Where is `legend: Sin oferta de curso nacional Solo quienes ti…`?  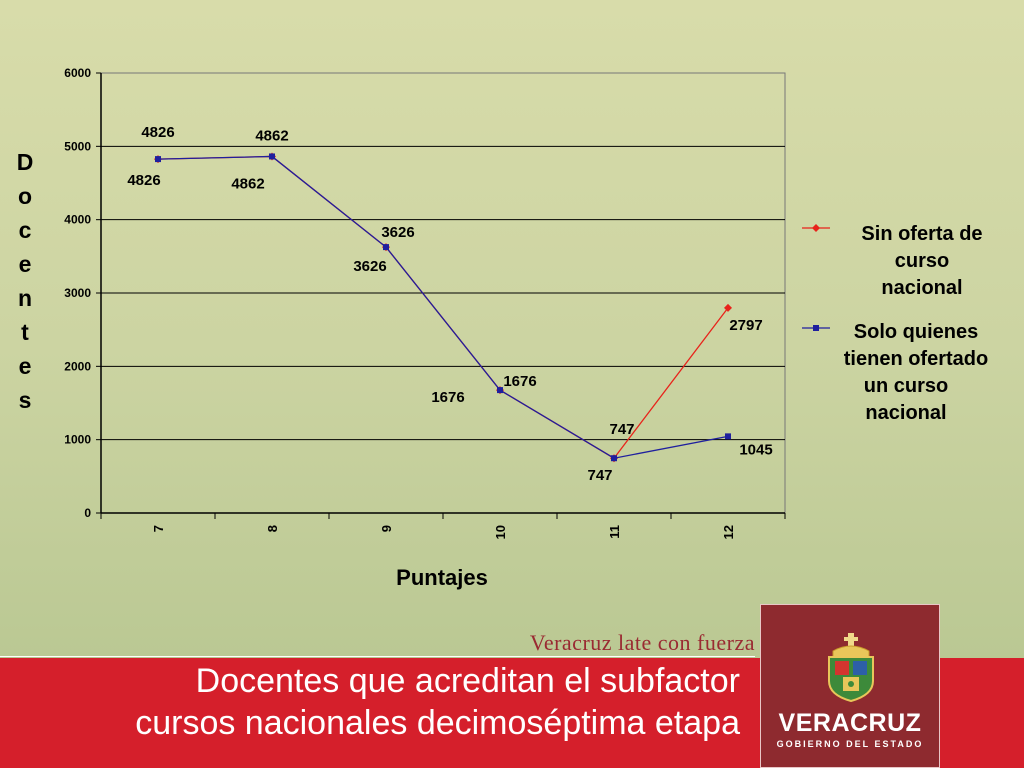 legend: Sin oferta de curso nacional Solo quienes ti… is located at coordinates (895, 323).